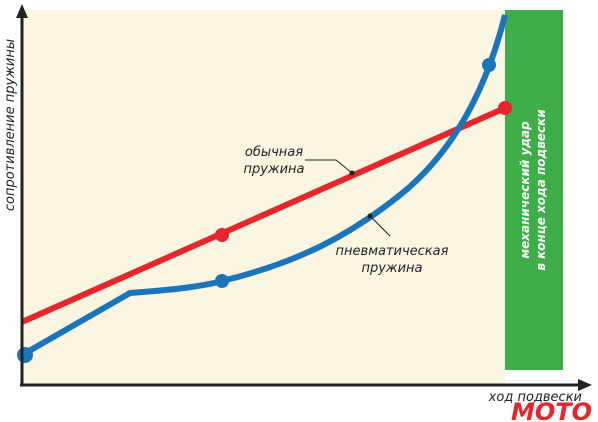  Describe the element at coordinates (585, 385) in the screenshot. I see `x-axis-arrow` at that location.